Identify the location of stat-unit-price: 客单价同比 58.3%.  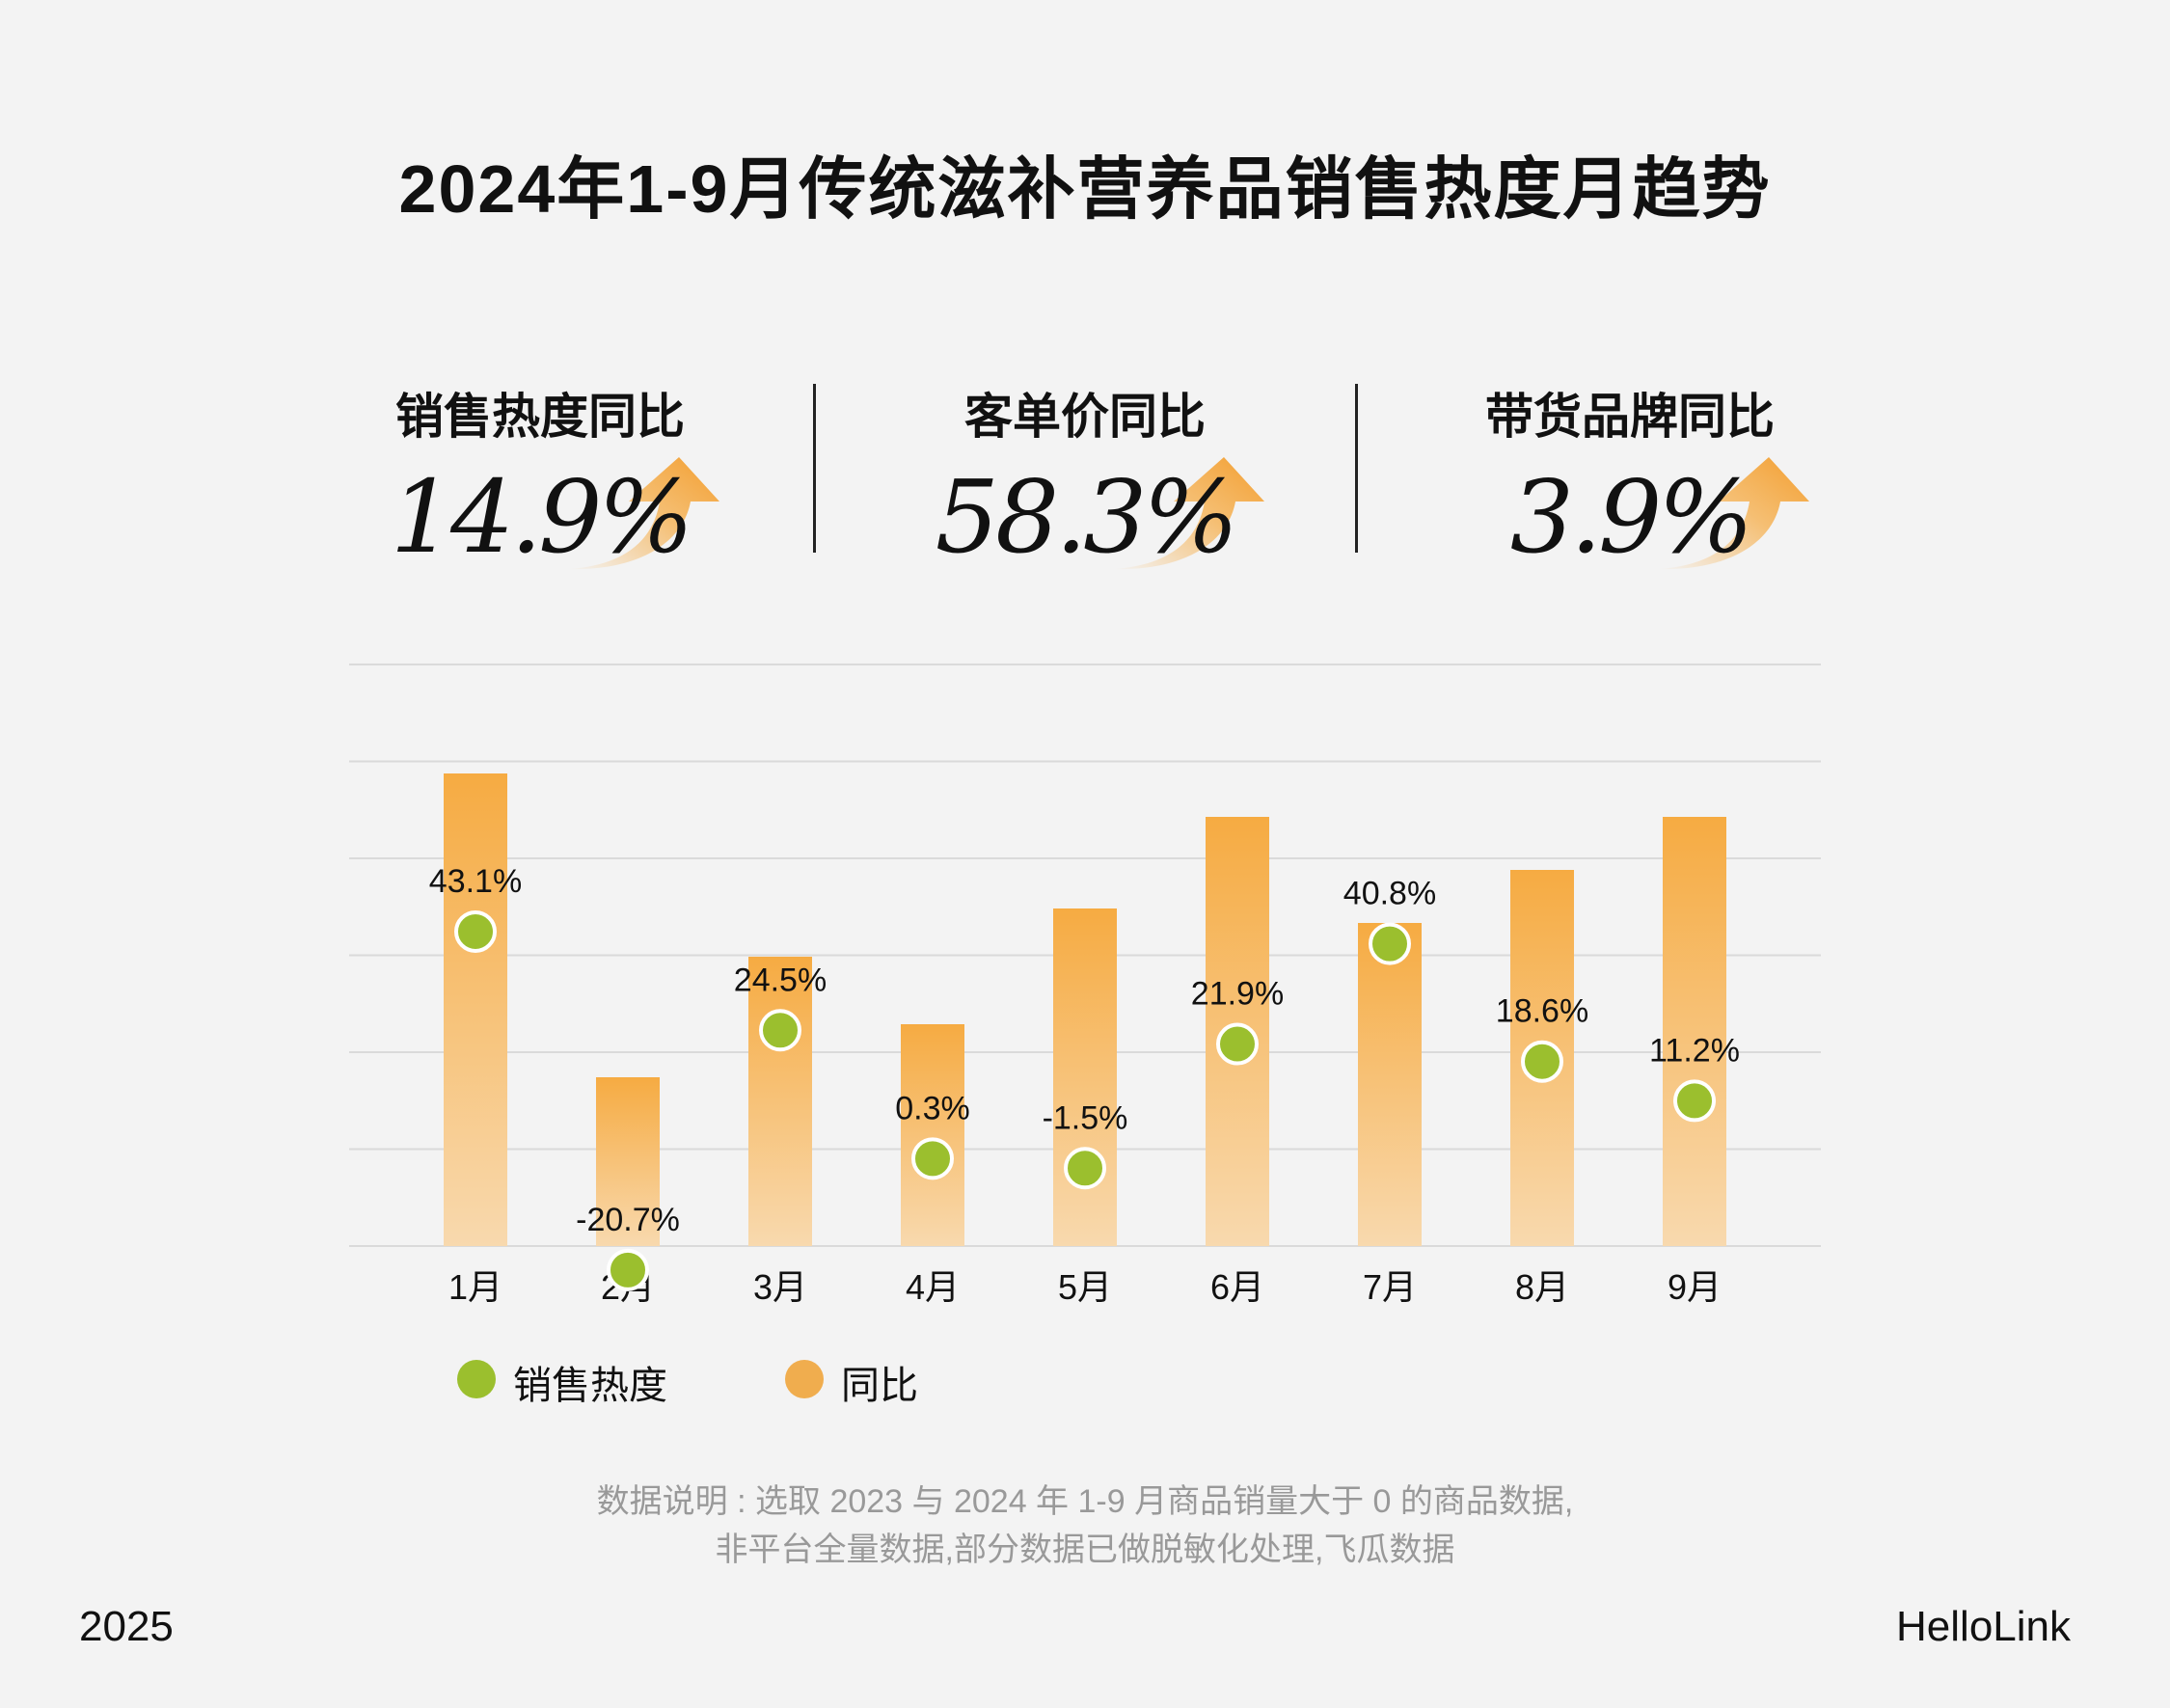
(1085, 472).